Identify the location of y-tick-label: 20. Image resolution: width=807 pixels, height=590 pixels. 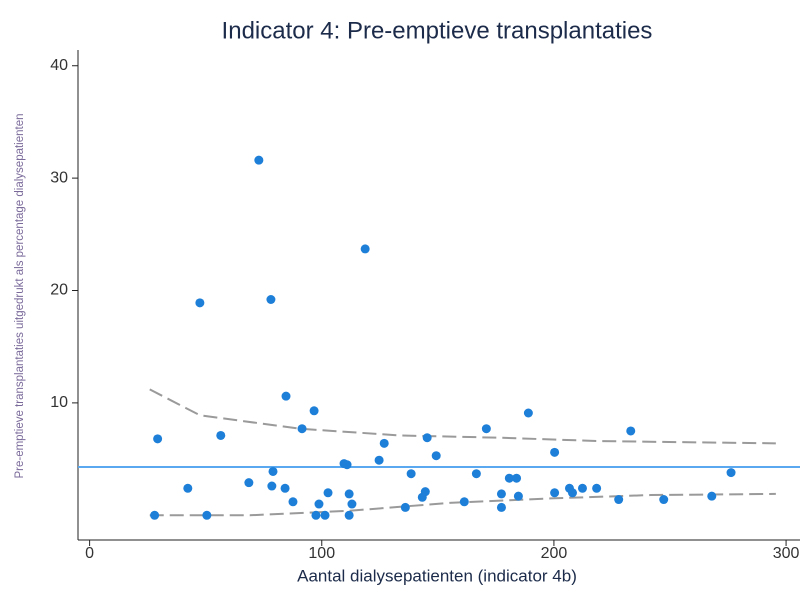
(59, 290).